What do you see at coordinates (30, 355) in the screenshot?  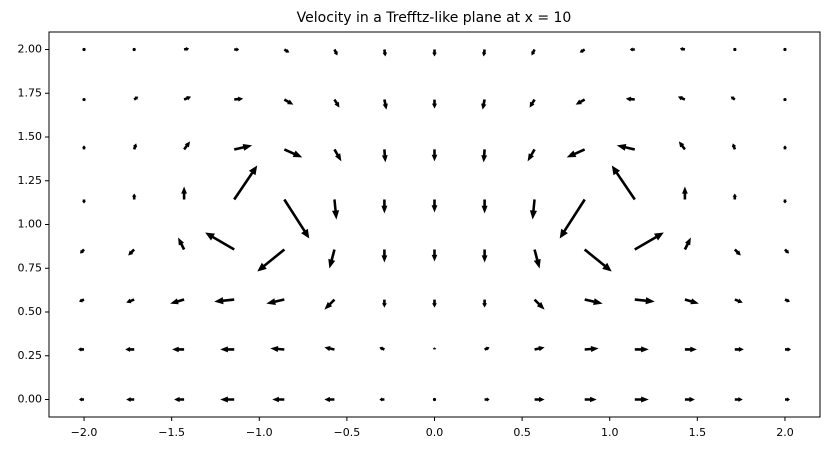 I see `y-tick-label: 0.25` at bounding box center [30, 355].